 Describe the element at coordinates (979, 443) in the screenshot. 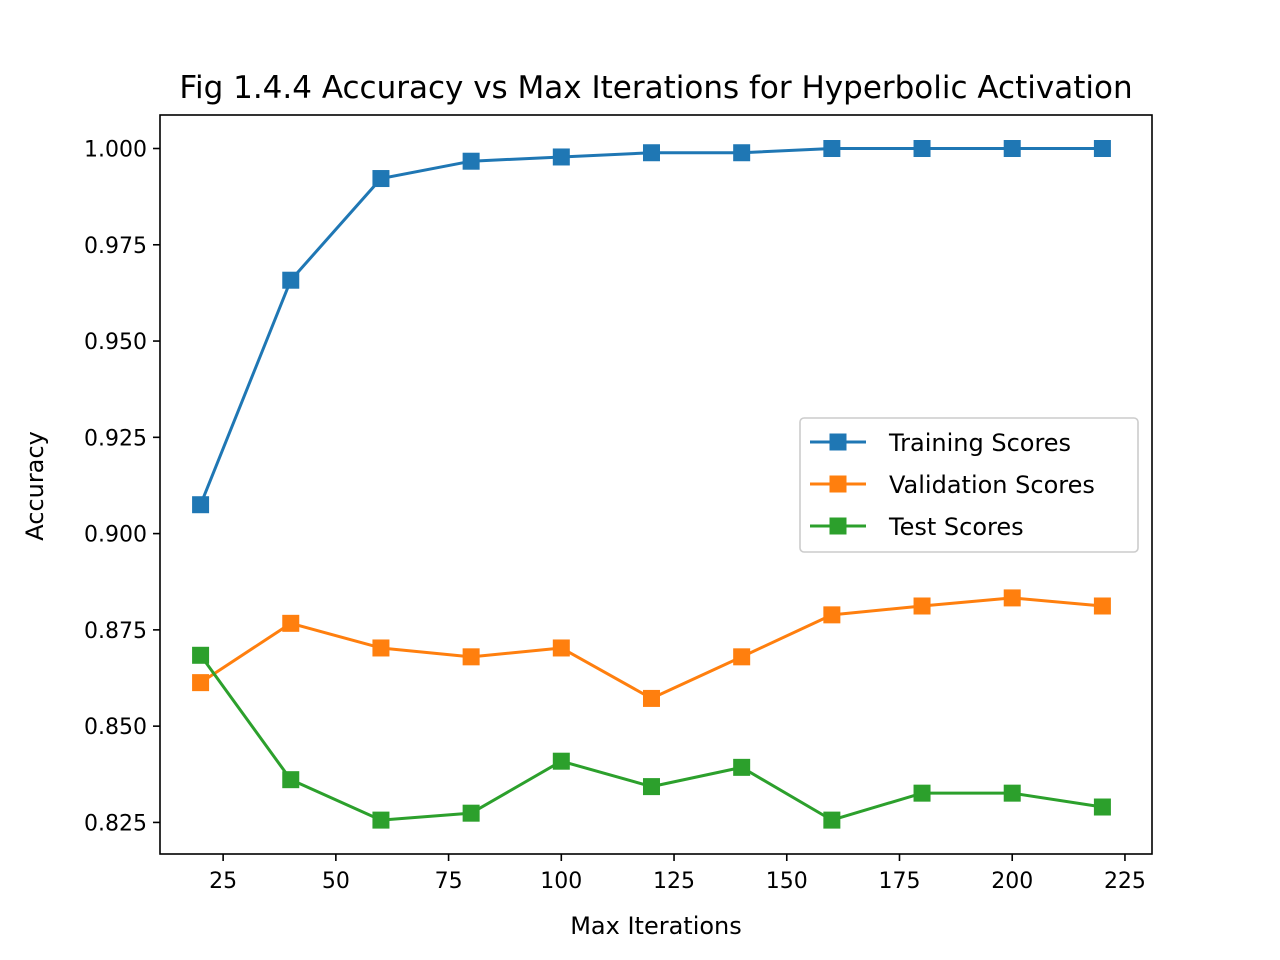

I see `legend-label-0: Training Scores` at that location.